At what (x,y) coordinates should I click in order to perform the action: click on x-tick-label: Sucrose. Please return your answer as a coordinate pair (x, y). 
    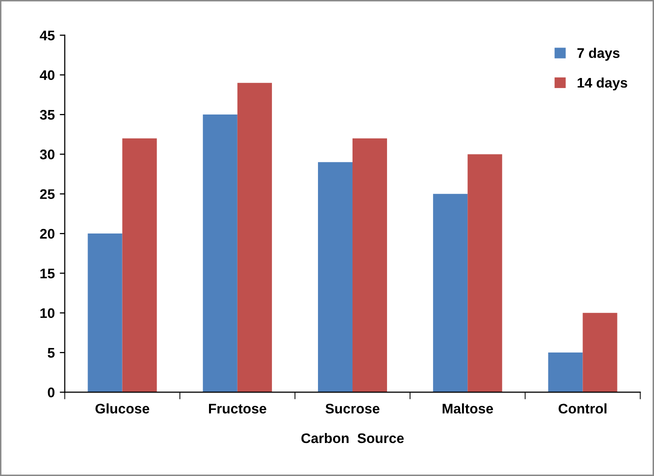
    Looking at the image, I should click on (353, 409).